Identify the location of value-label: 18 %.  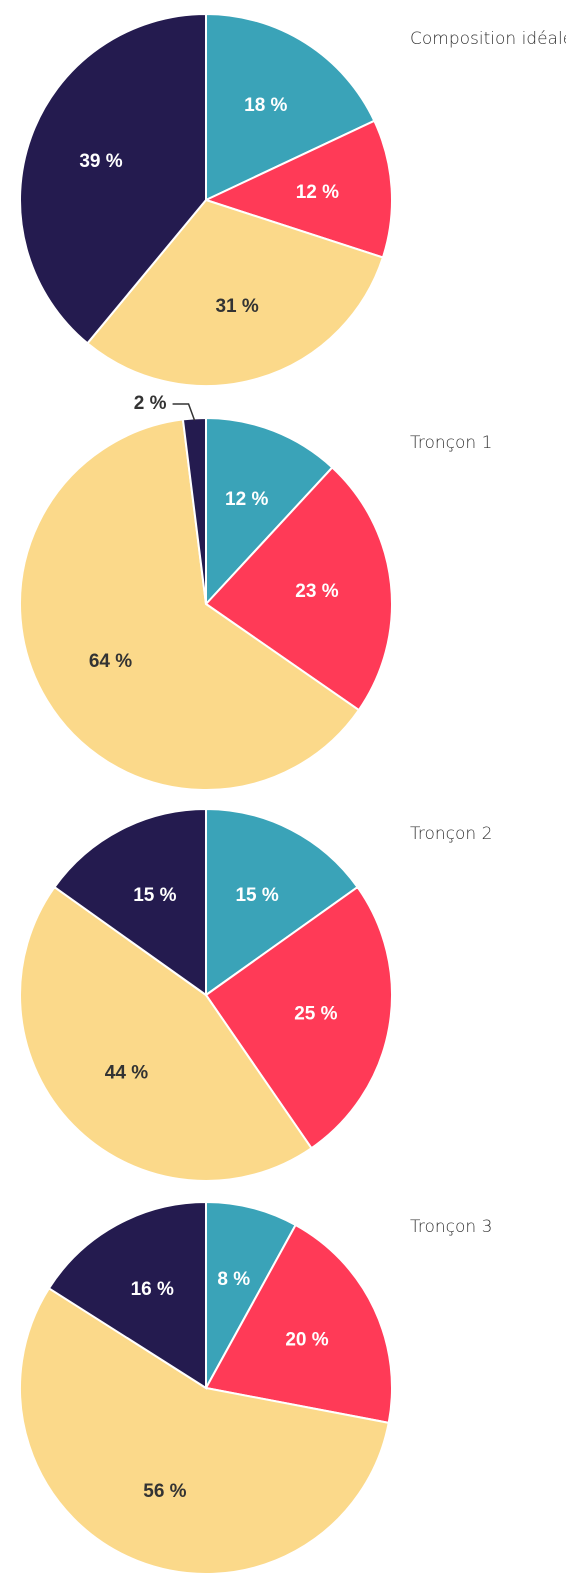
(265, 105).